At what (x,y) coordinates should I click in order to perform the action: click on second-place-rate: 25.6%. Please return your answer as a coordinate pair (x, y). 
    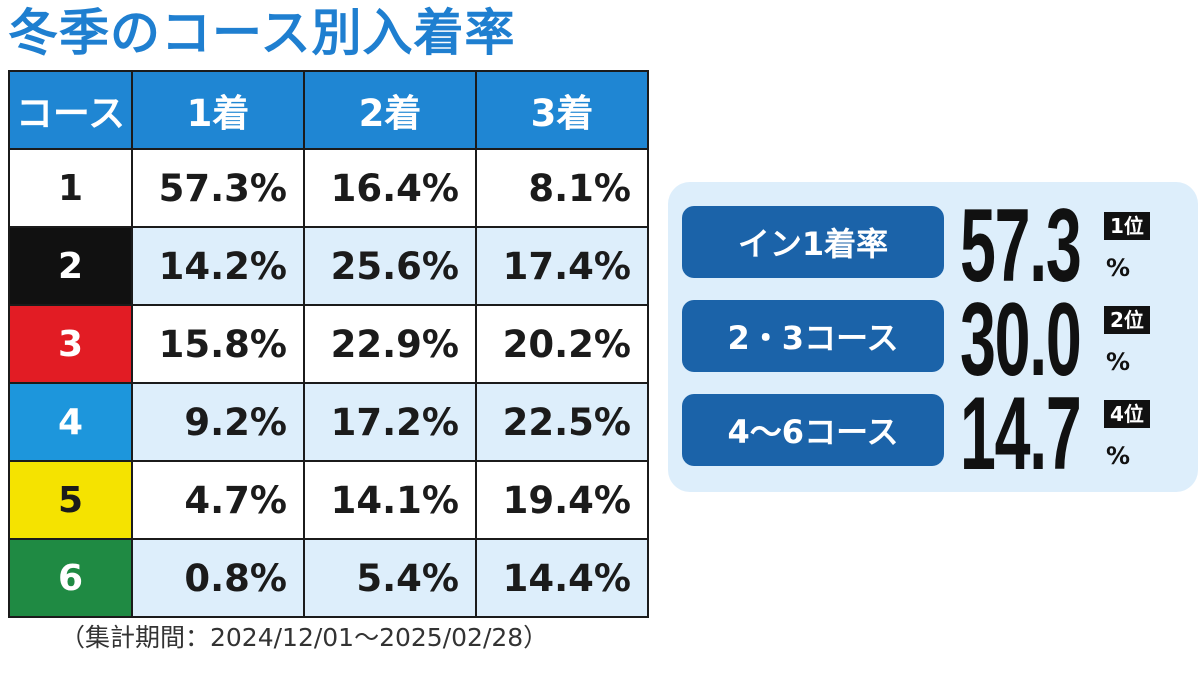
    Looking at the image, I should click on (390, 266).